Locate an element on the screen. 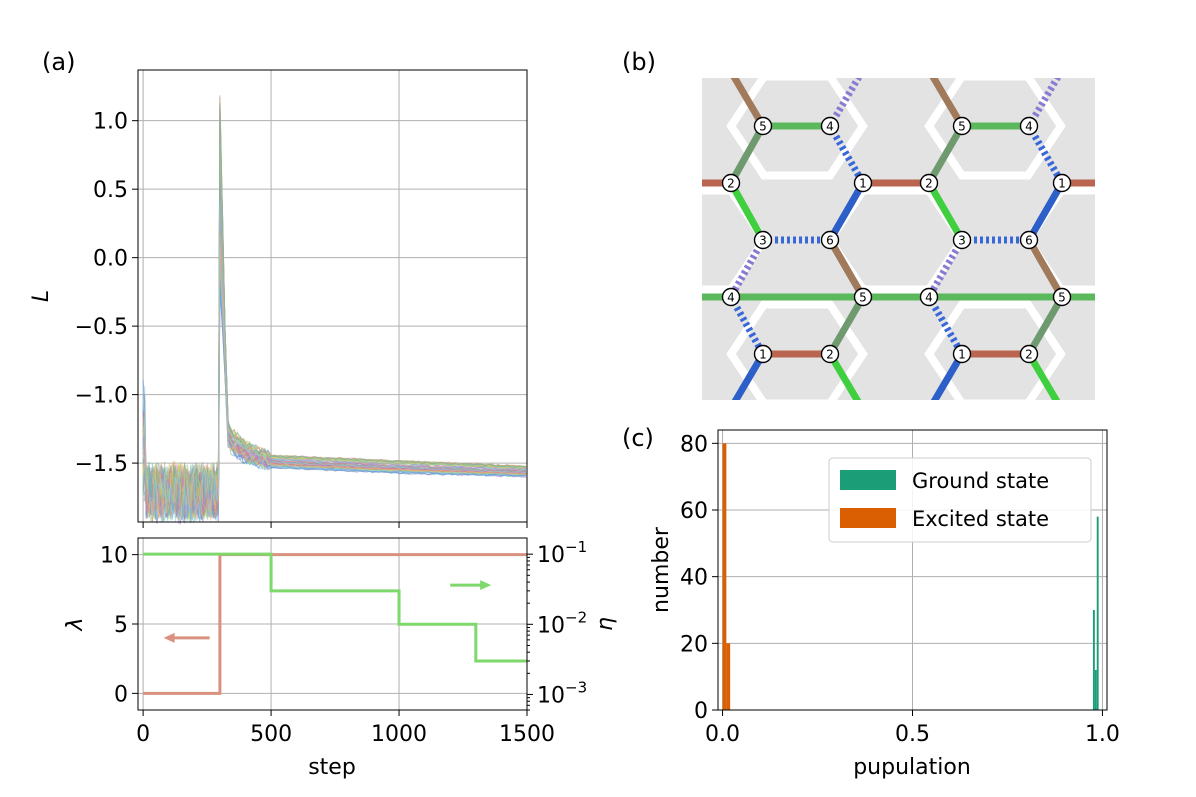 This screenshot has width=1196, height=797. loss-y-tick-label: −1.0 is located at coordinates (101, 396).